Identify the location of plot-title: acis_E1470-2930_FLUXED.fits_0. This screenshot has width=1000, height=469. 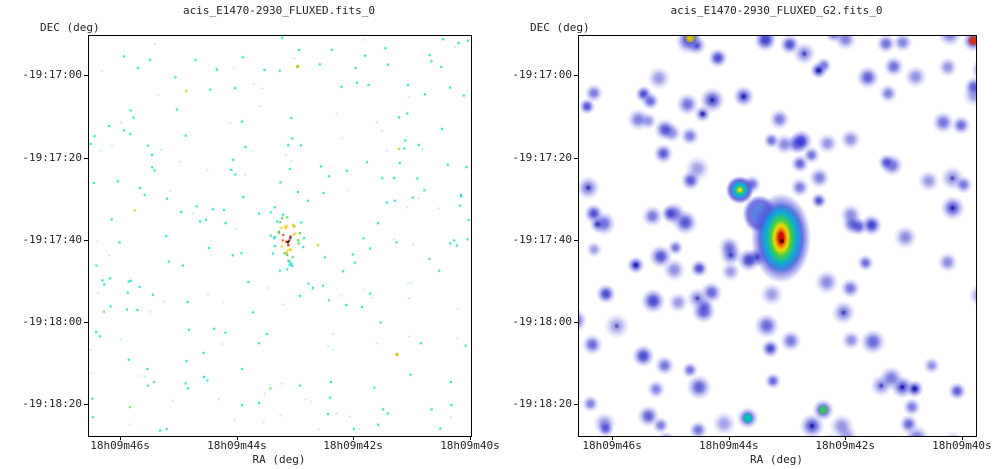
(279, 10).